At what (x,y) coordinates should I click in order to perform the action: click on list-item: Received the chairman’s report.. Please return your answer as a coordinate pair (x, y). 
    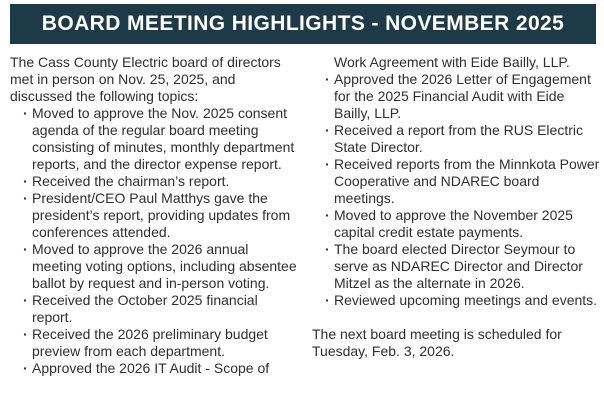
    Looking at the image, I should click on (155, 181).